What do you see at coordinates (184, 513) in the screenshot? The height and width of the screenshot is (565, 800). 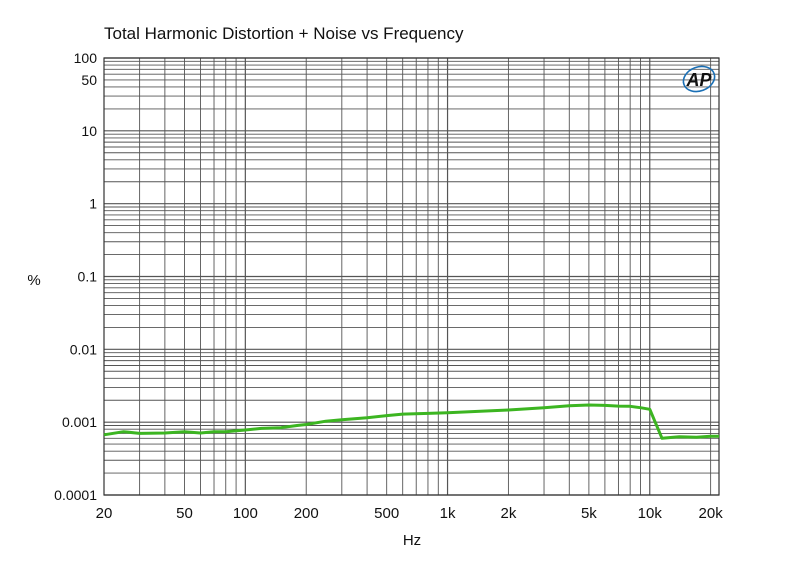 I see `x-tick-label: 50` at bounding box center [184, 513].